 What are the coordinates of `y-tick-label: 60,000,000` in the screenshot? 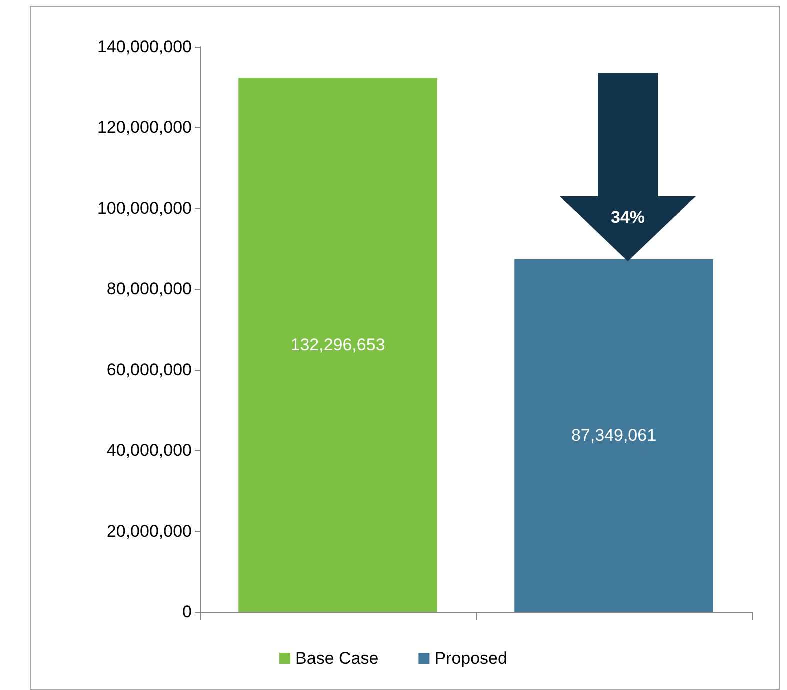 It's located at (149, 370).